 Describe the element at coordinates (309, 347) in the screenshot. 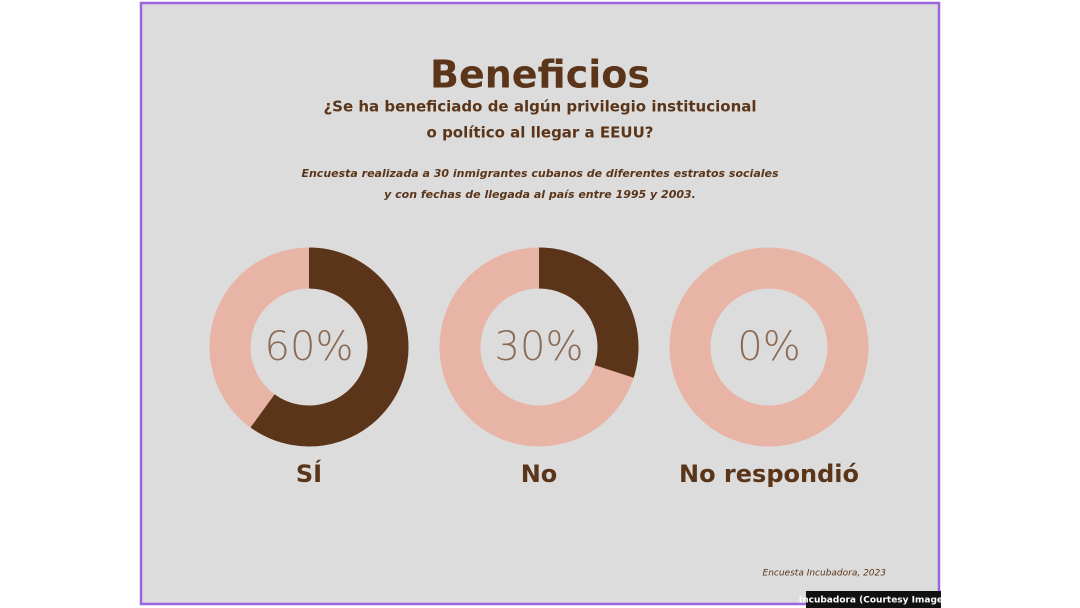

I see `value-label: 60%` at that location.